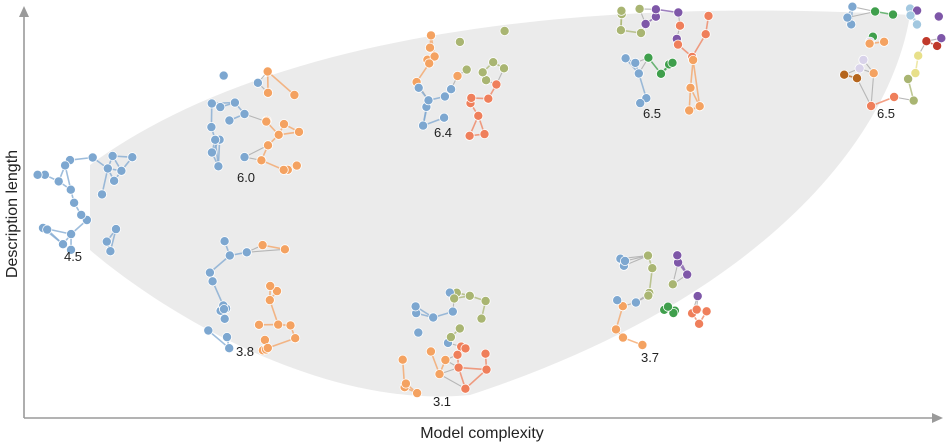  I want to click on network-n4: 6.4, so click(460, 83).